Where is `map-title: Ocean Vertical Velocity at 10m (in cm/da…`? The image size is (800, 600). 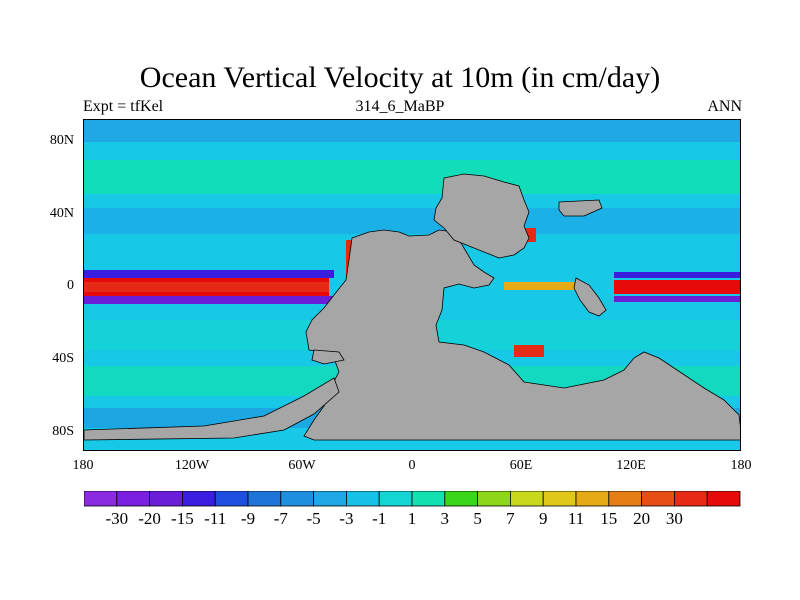
map-title: Ocean Vertical Velocity at 10m (in cm/da… is located at coordinates (400, 77).